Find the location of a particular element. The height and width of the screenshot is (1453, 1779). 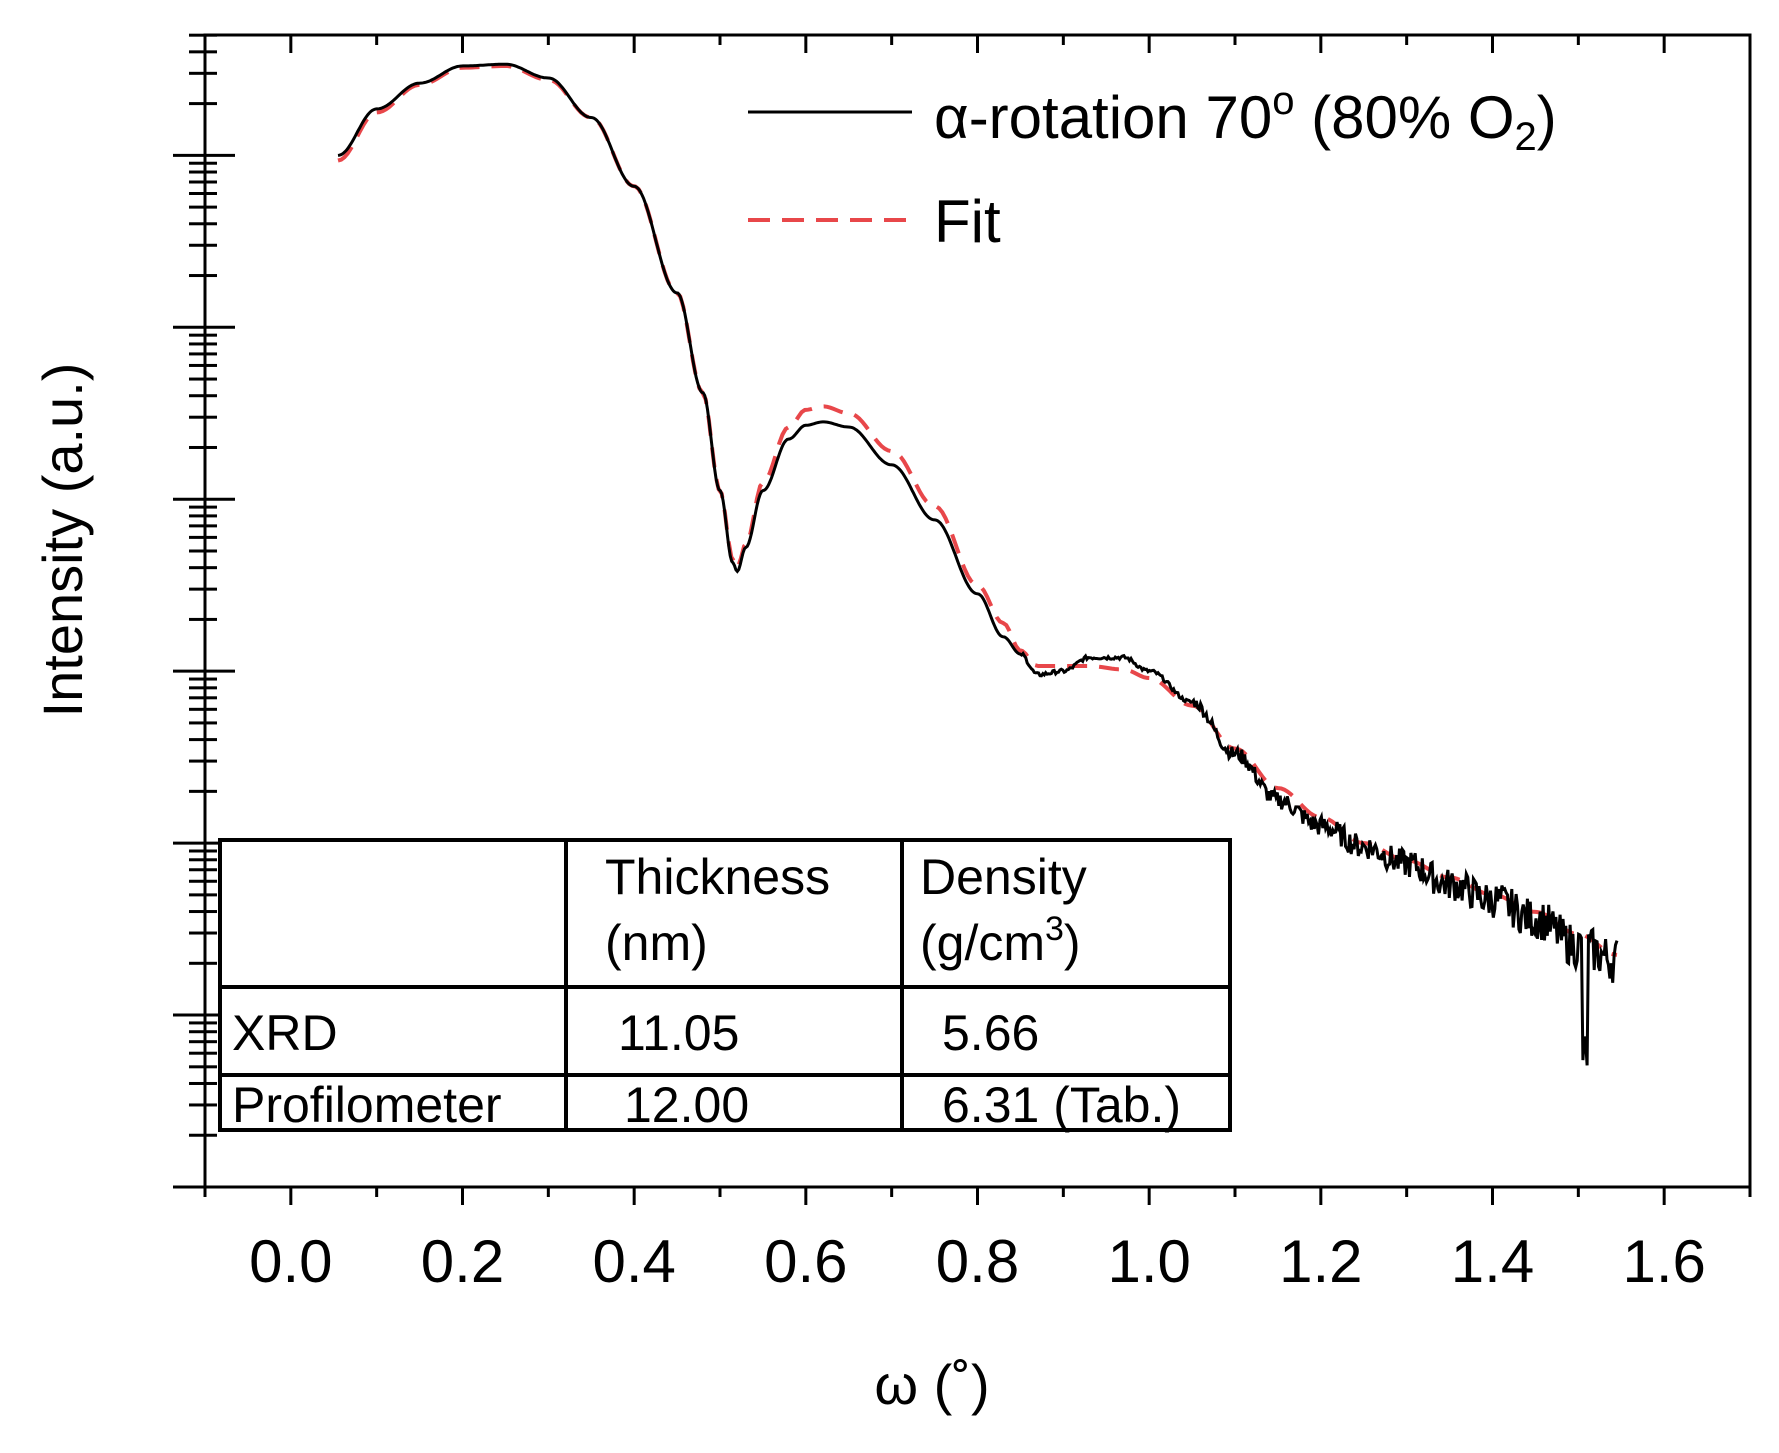

x-tick-label: 1.6 is located at coordinates (1663, 1261).